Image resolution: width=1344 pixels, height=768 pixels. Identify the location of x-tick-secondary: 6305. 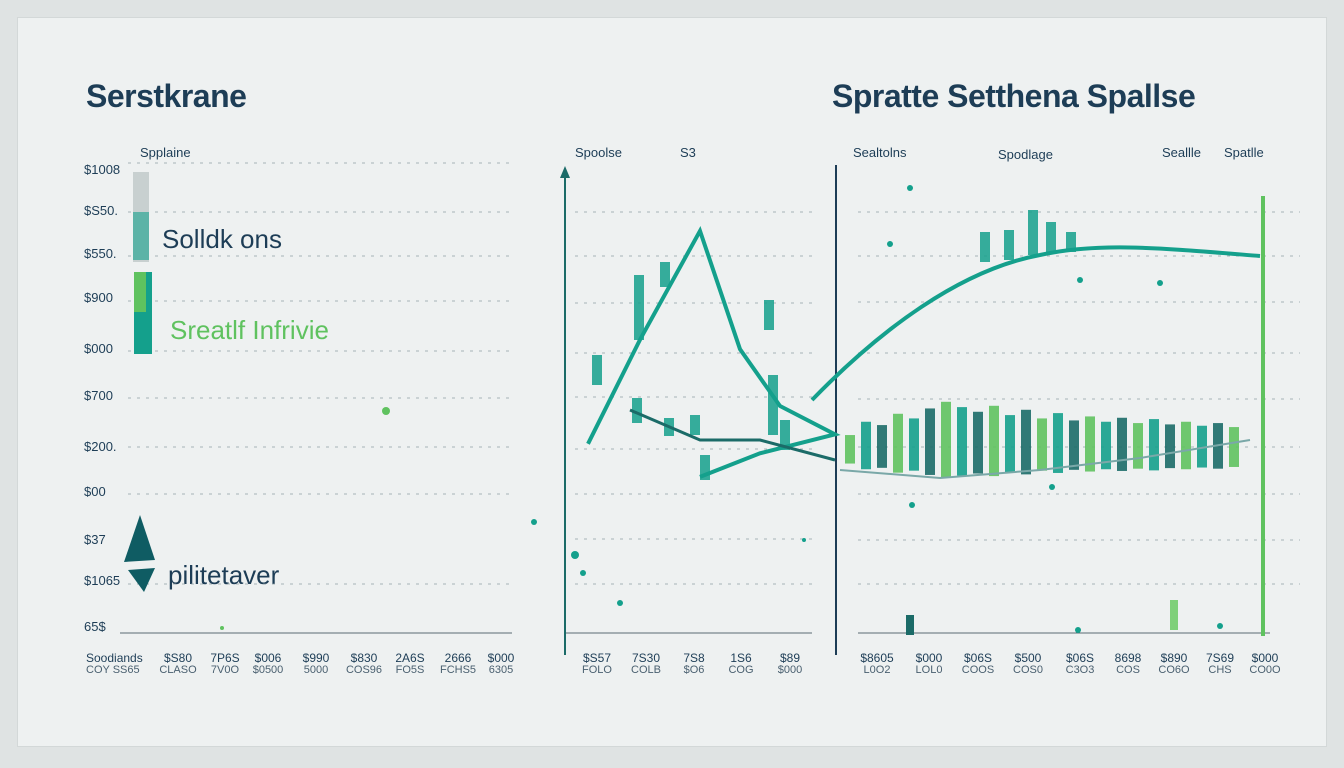
(501, 670).